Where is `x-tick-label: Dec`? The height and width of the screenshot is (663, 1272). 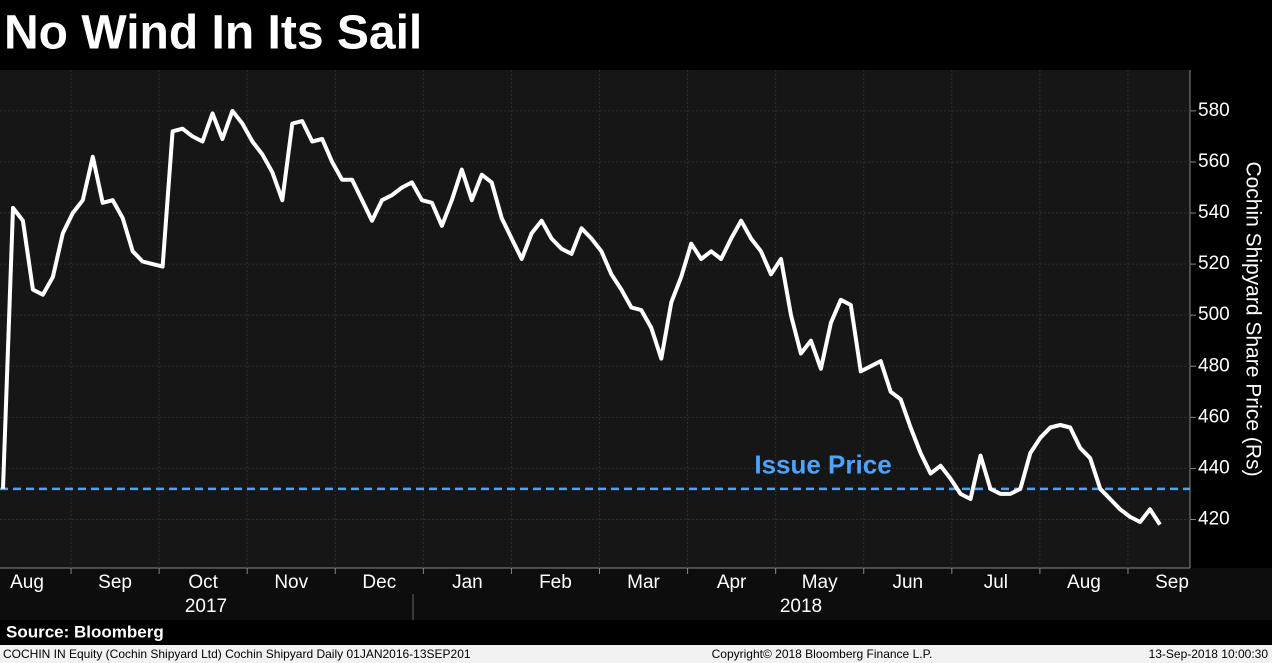 x-tick-label: Dec is located at coordinates (379, 582).